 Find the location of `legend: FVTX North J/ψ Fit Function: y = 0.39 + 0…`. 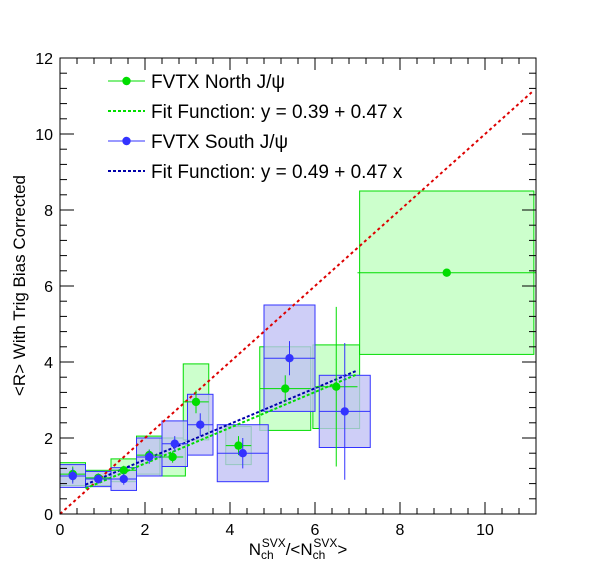

legend: FVTX North J/ψ Fit Function: y = 0.39 + 0… is located at coordinates (255, 127).